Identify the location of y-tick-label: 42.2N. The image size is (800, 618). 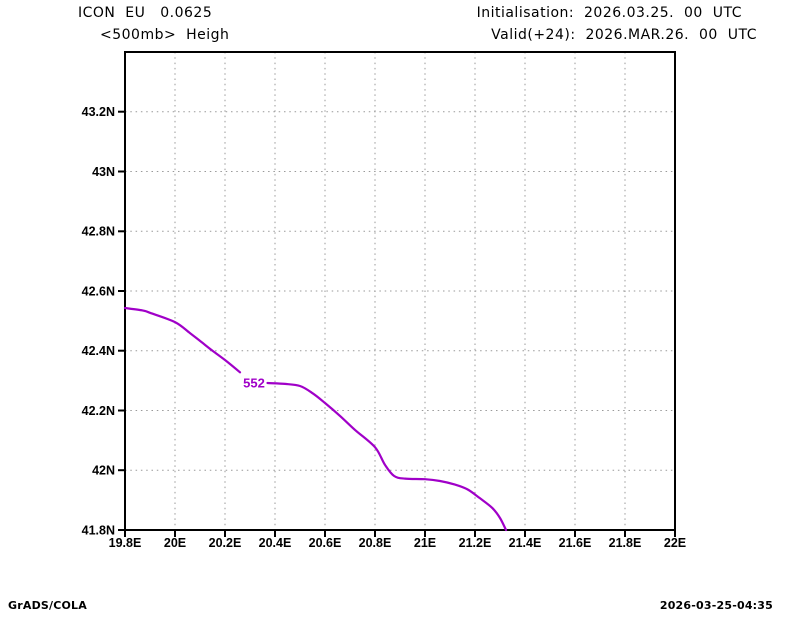
(98, 411).